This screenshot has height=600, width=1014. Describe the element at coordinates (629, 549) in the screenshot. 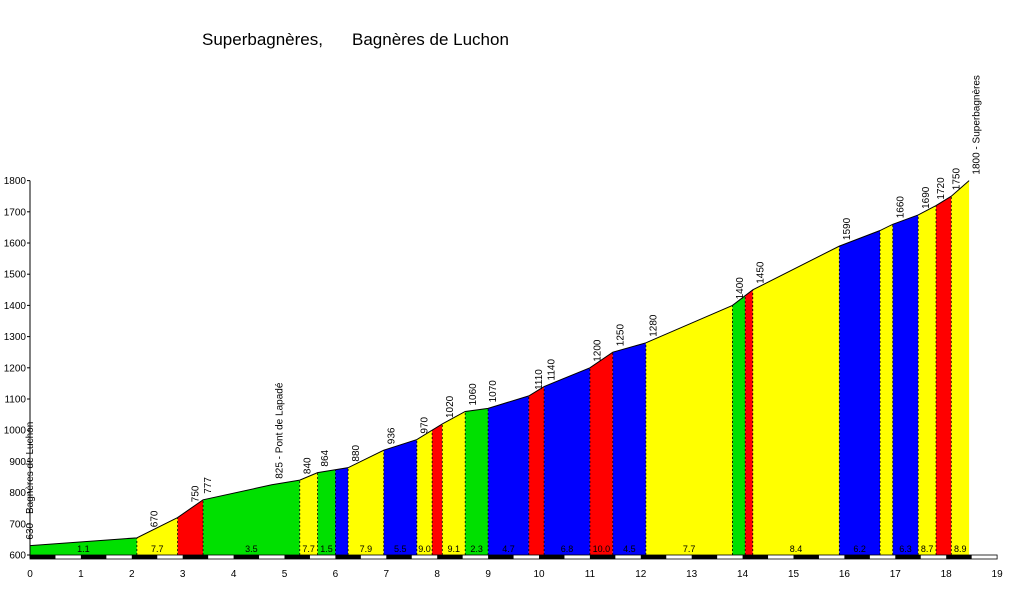

I see `gradient-label: 4.5` at that location.